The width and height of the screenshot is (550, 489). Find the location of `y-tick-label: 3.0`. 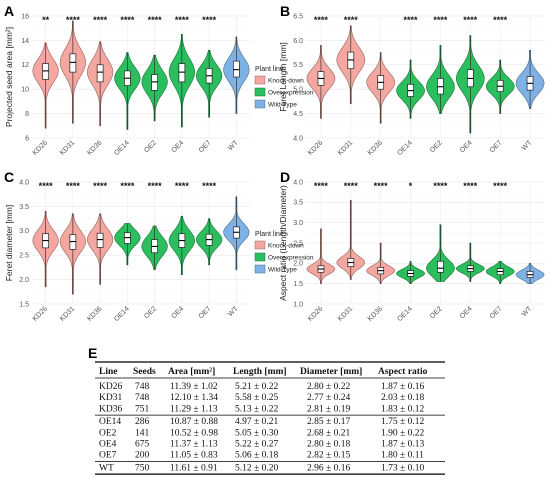

y-tick-label: 3.0 is located at coordinates (298, 223).